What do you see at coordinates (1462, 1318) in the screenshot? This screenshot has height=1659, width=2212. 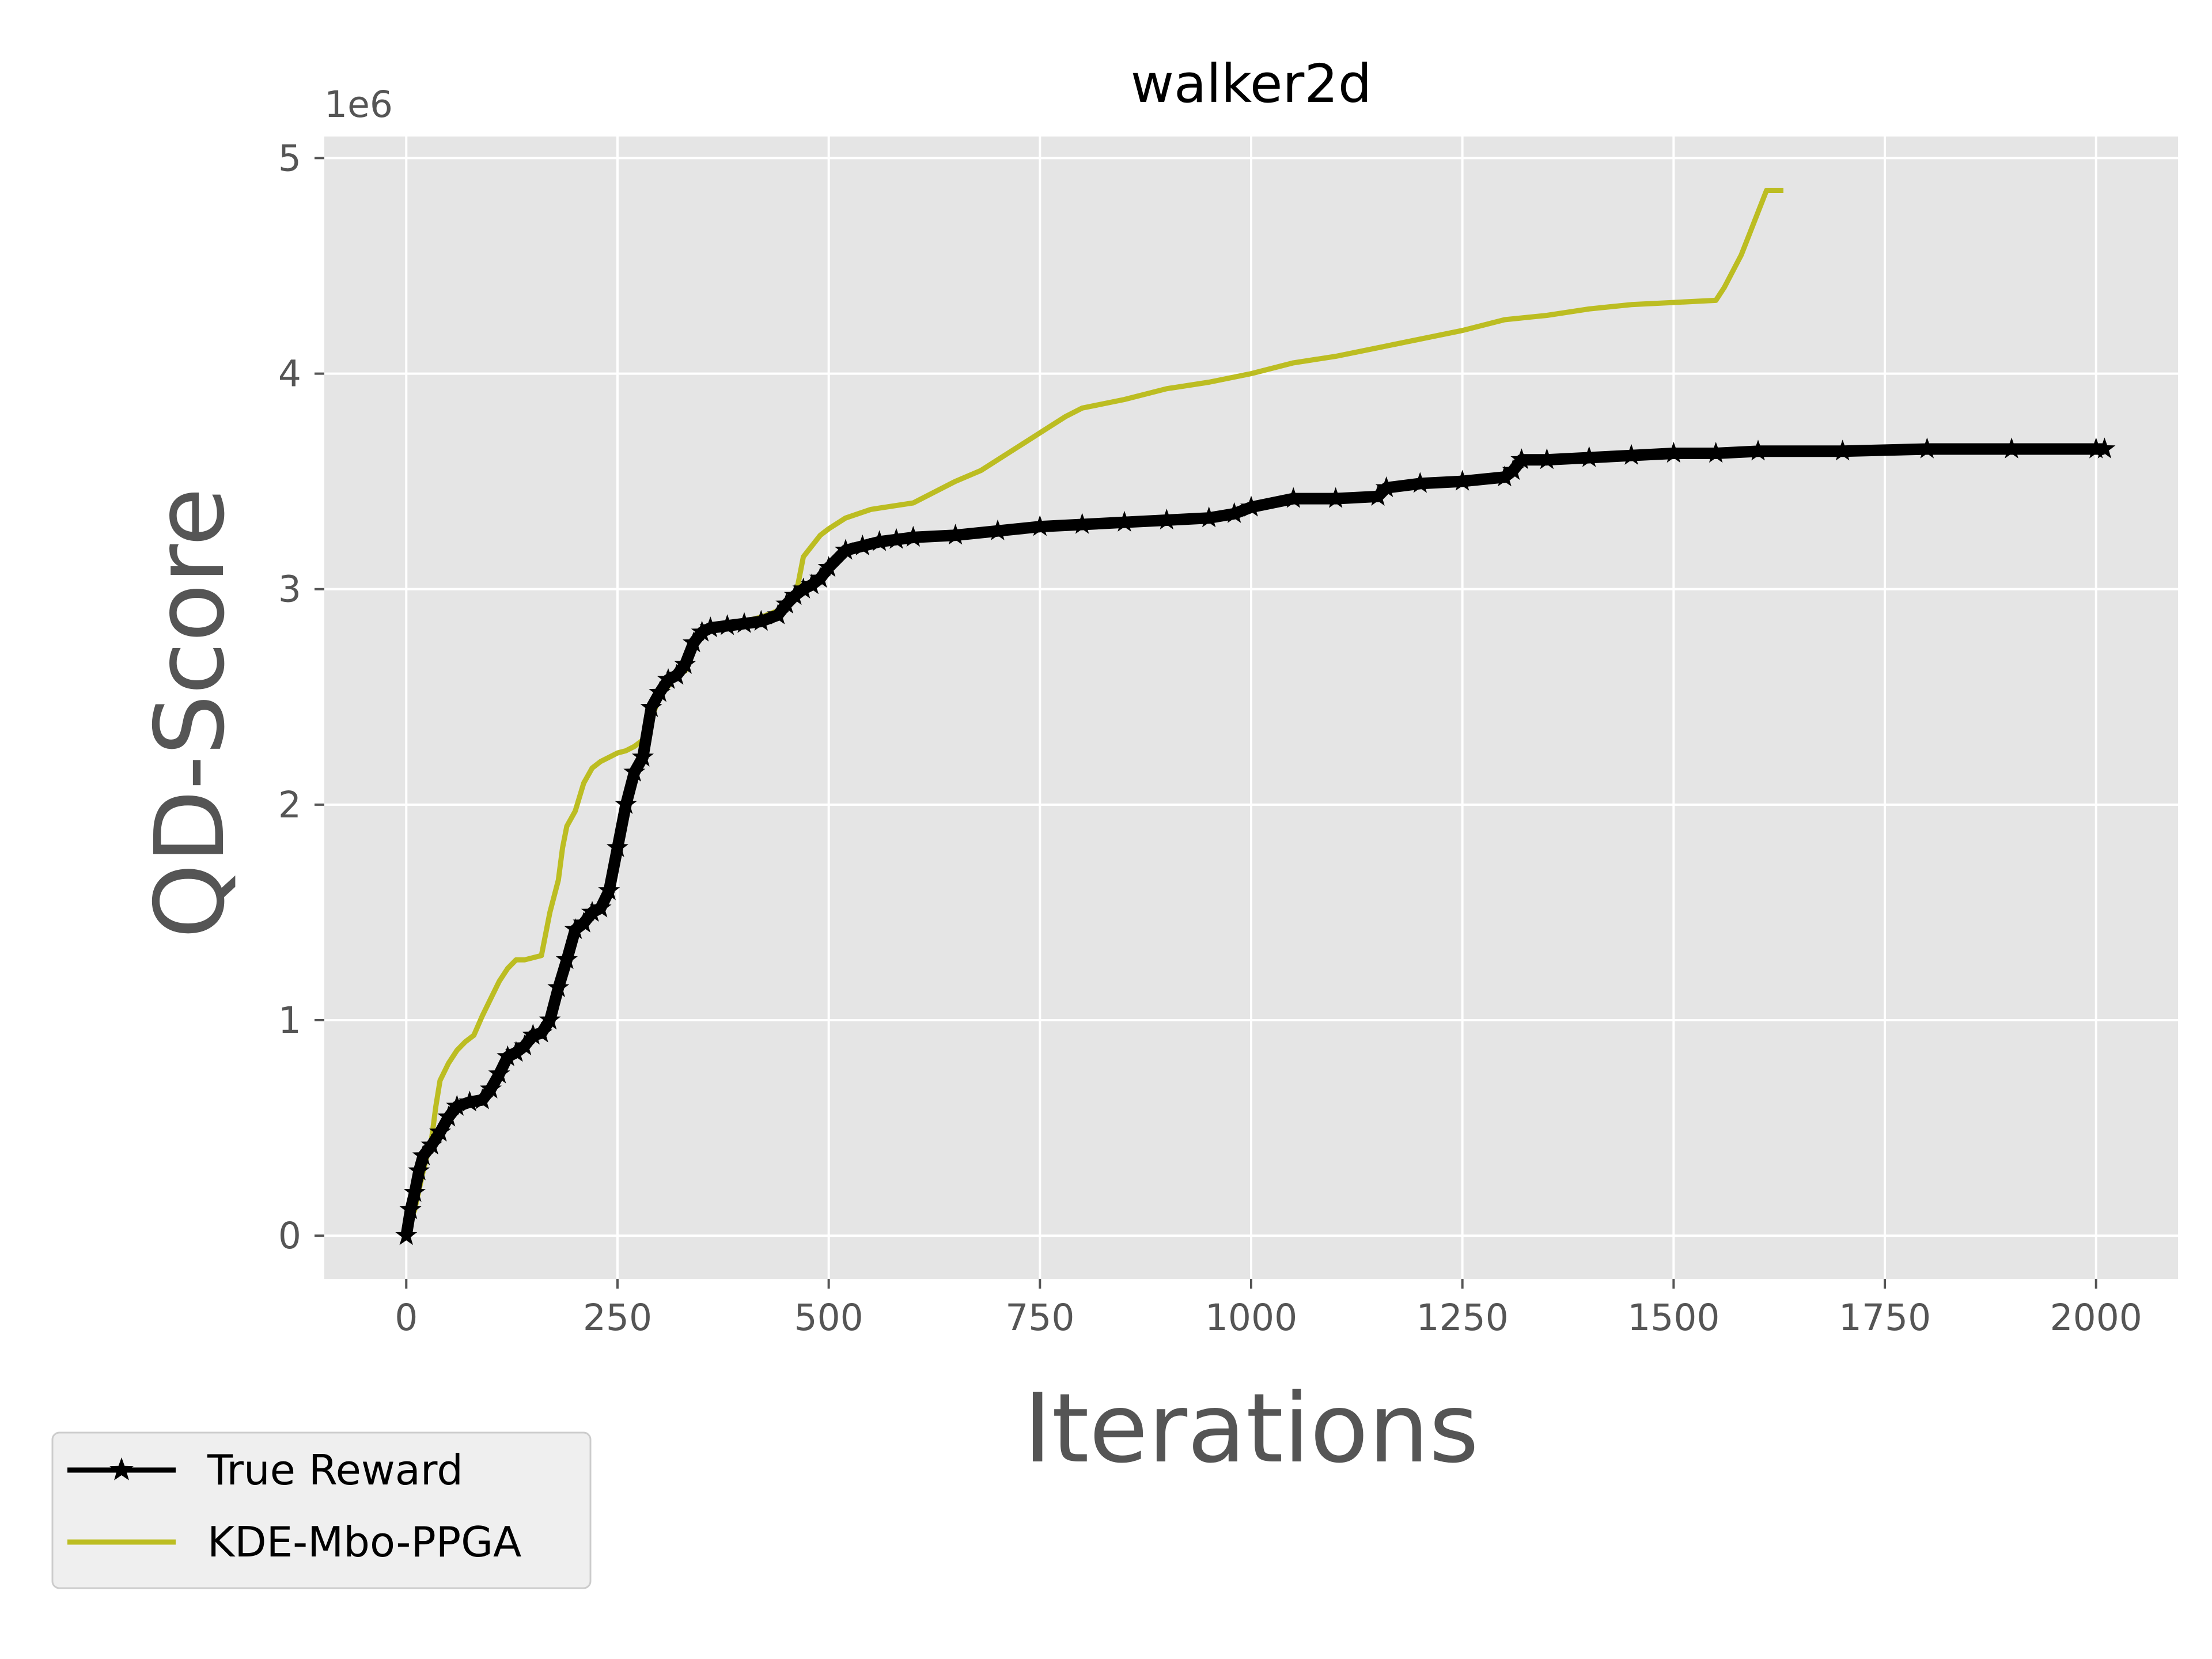 I see `x-tick-label: 1250` at bounding box center [1462, 1318].